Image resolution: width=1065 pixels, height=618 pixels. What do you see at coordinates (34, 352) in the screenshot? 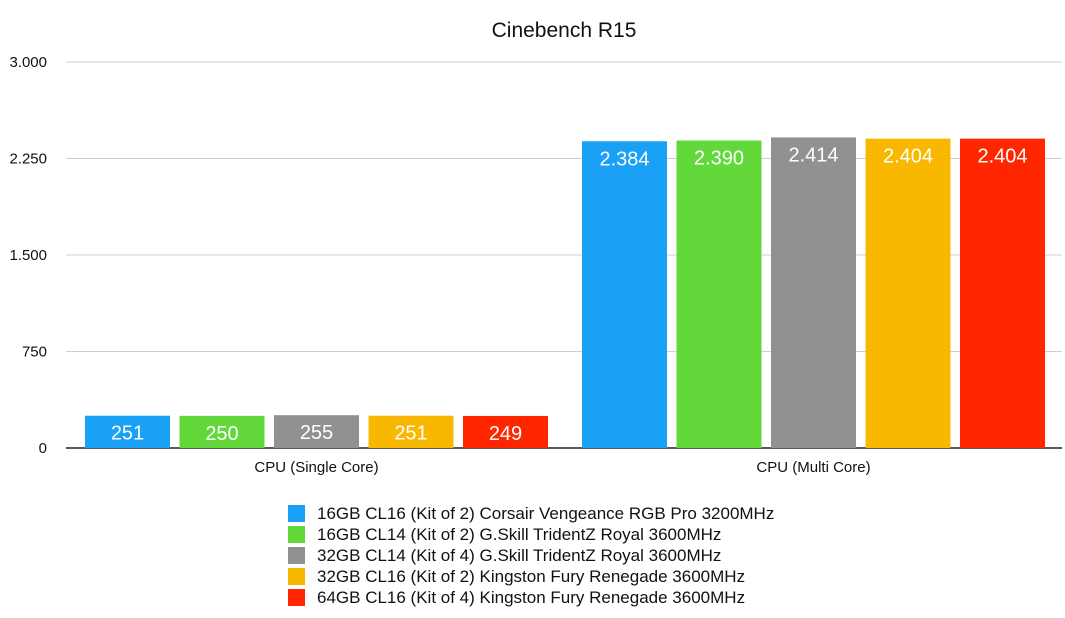
I see `y-tick-label: 750` at bounding box center [34, 352].